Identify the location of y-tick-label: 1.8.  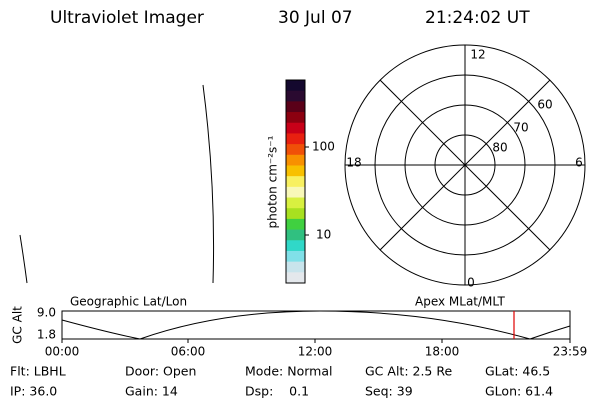
(46, 335).